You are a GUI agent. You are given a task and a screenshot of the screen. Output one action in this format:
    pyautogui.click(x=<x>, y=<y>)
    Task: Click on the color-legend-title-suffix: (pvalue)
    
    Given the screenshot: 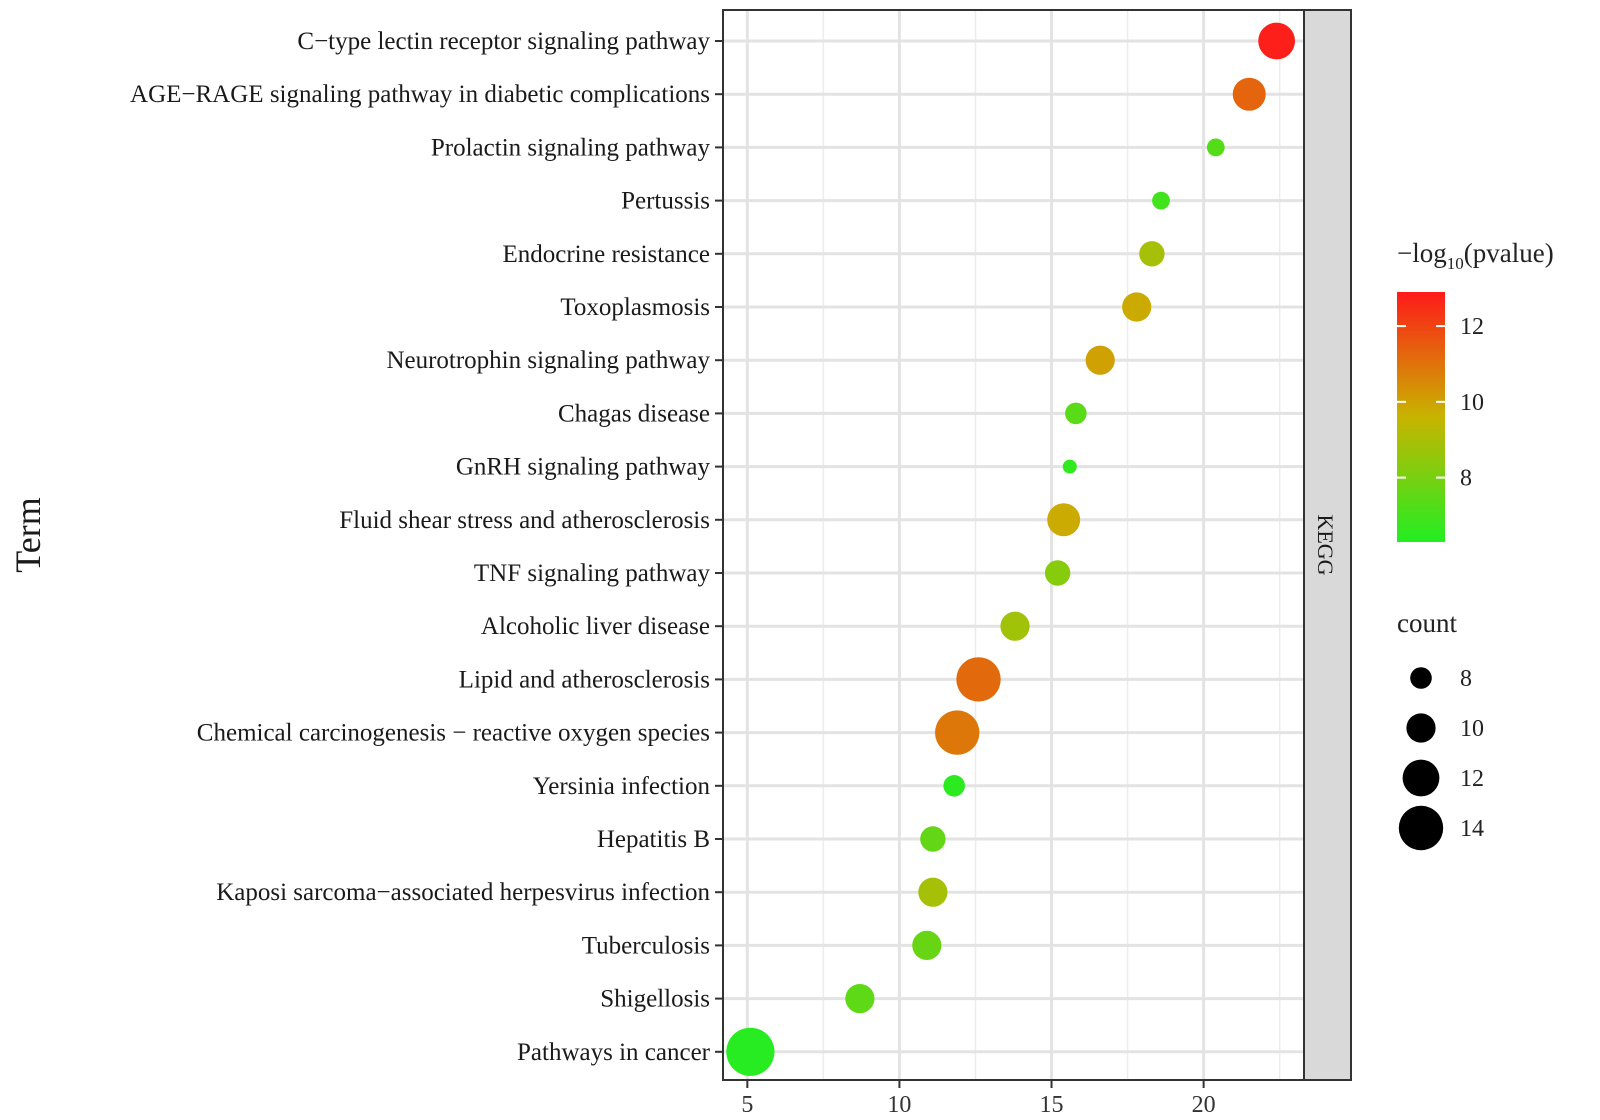 What is the action you would take?
    pyautogui.click(x=1509, y=253)
    